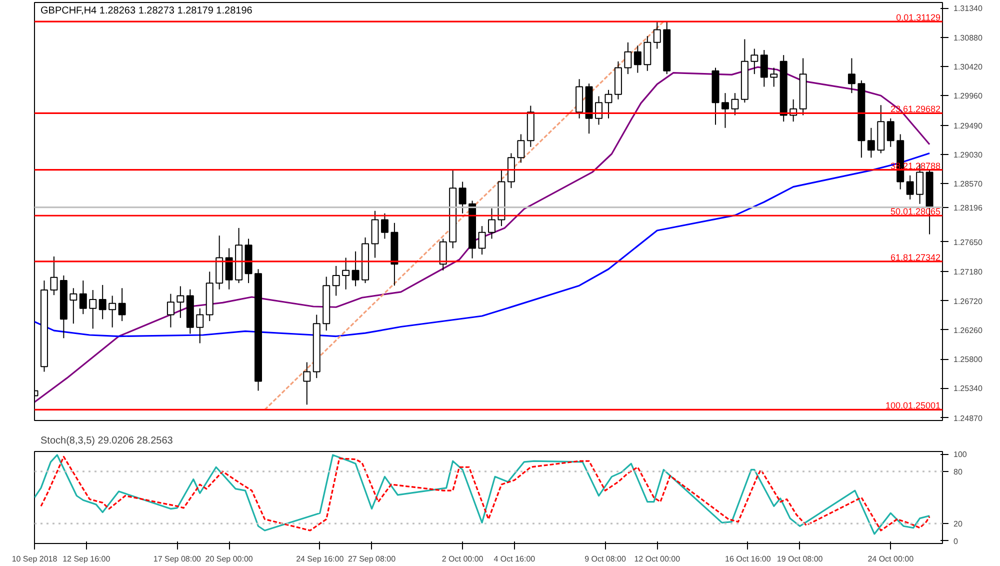  What do you see at coordinates (968, 301) in the screenshot?
I see `y-tick-label: 1.26720` at bounding box center [968, 301].